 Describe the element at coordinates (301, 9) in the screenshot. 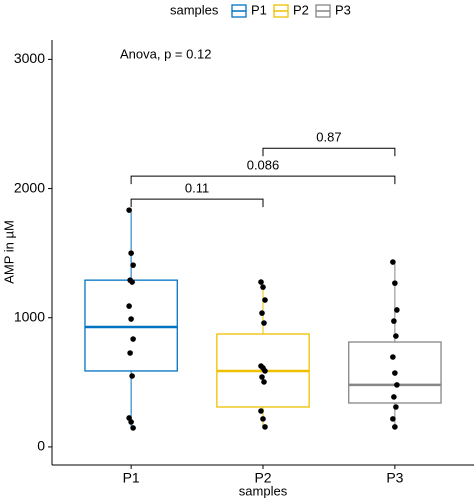

I see `legend-label: P2` at that location.